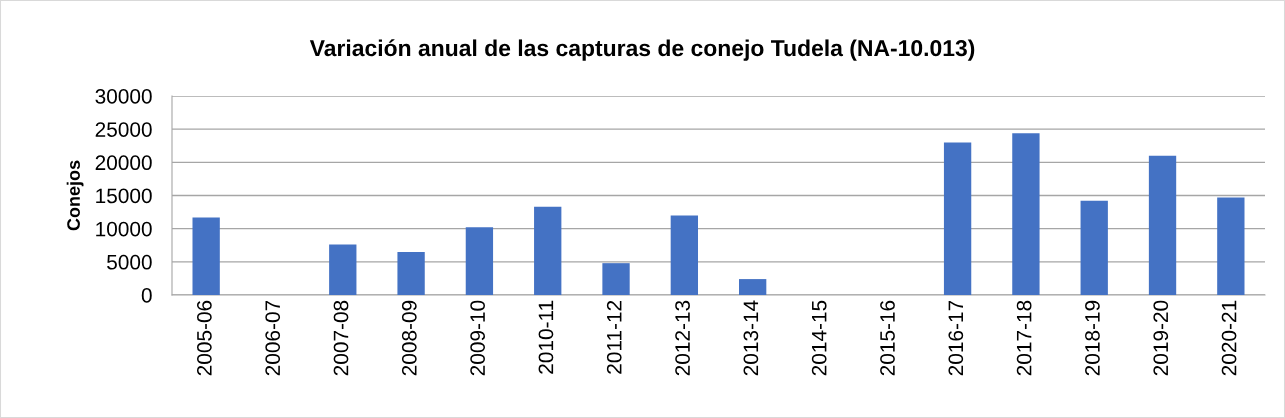 The height and width of the screenshot is (418, 1285). I want to click on y-tick-label: 20000, so click(123, 163).